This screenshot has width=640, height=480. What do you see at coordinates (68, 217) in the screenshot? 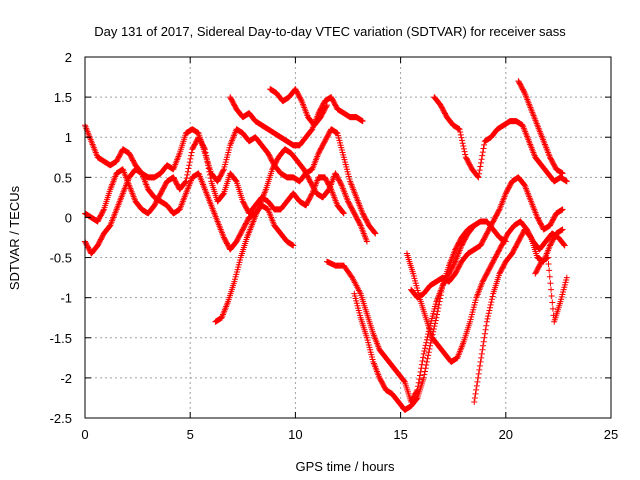
I see `y-tick-label: 0` at bounding box center [68, 217].